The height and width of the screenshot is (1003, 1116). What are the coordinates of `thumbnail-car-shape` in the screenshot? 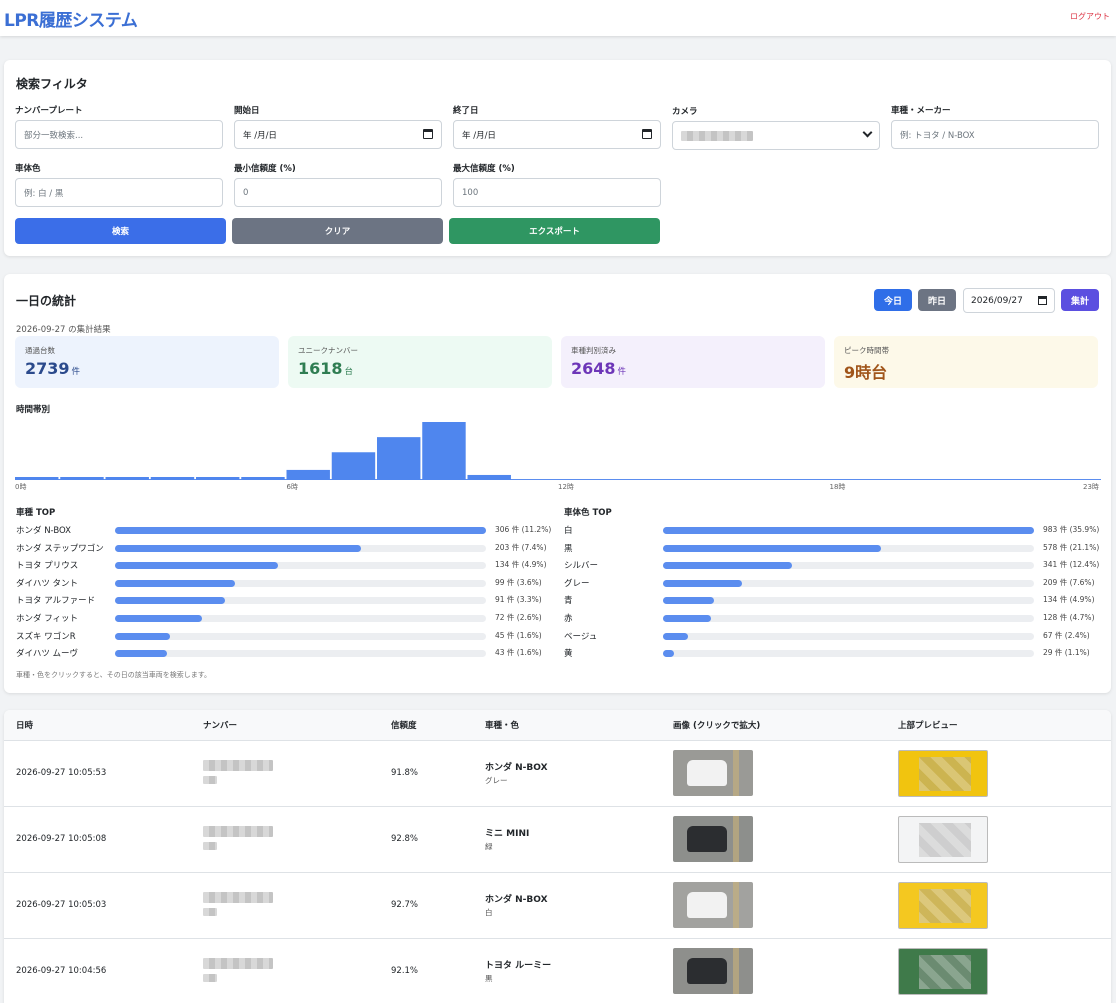 It's located at (707, 971).